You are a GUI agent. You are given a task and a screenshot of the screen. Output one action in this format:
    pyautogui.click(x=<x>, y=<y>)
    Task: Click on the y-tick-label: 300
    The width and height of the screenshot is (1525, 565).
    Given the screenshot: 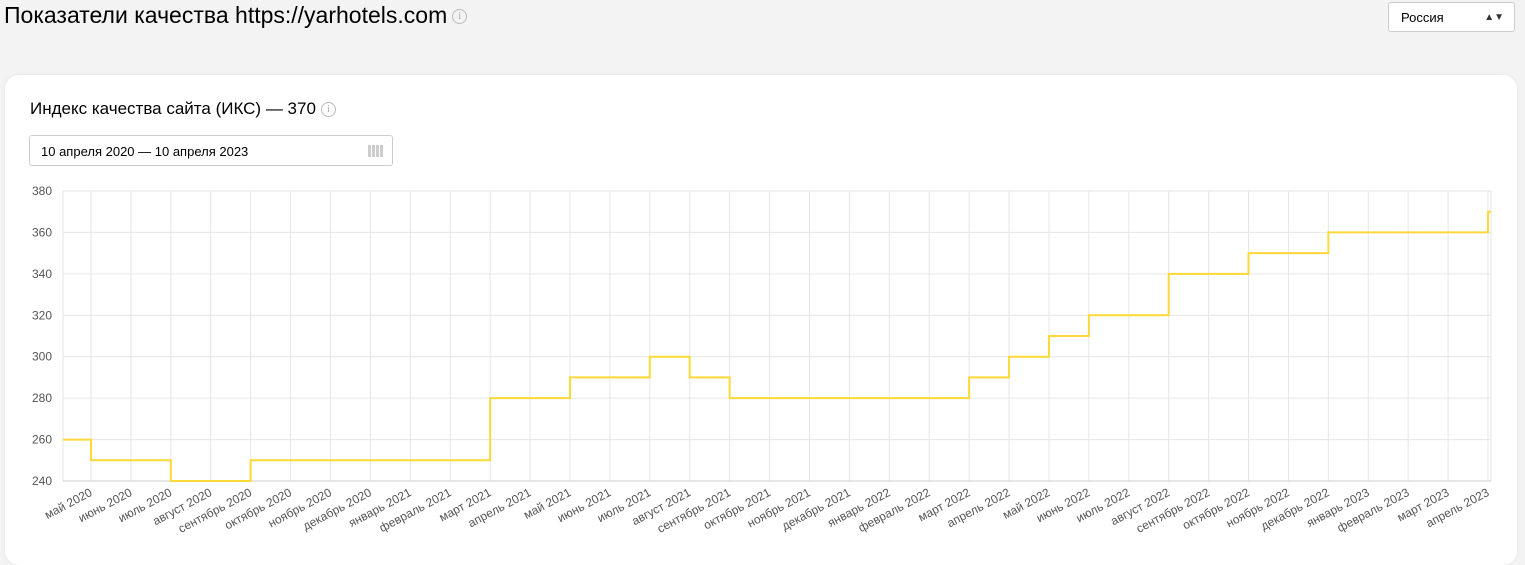 What is the action you would take?
    pyautogui.click(x=42, y=357)
    